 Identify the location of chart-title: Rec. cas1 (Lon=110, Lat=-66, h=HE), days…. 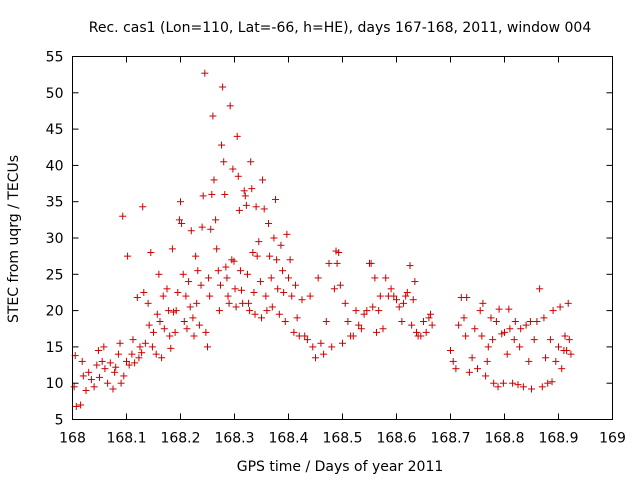
(340, 28).